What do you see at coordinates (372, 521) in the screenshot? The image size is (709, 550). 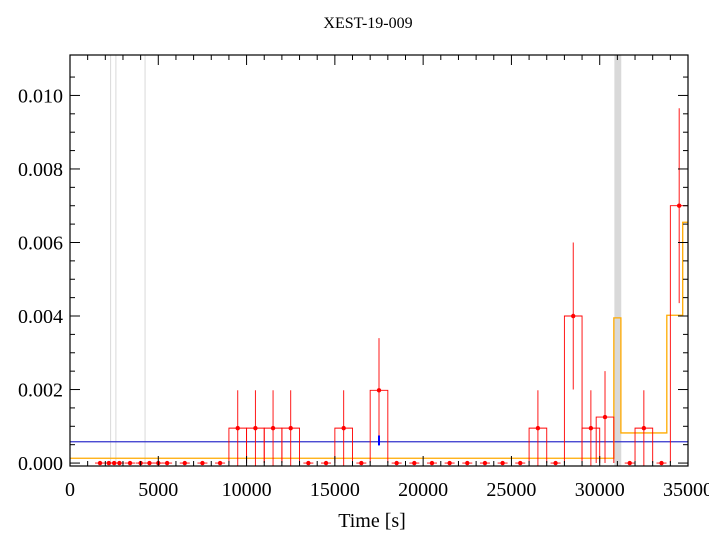 I see `x-axis-label: Time [s]` at bounding box center [372, 521].